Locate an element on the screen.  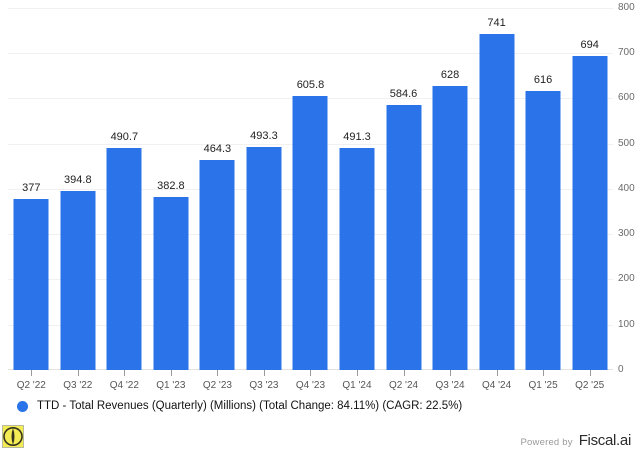
x-axis-tick-label: Q2 '24 is located at coordinates (403, 385).